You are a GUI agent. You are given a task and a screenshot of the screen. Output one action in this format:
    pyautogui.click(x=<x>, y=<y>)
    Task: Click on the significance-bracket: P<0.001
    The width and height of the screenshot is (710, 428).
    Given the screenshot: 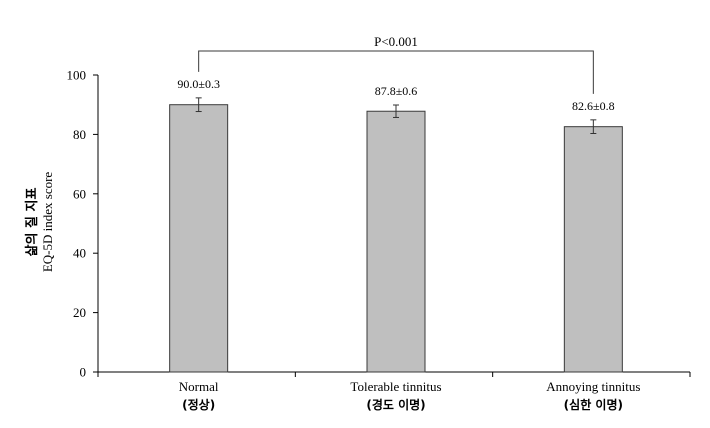 What is the action you would take?
    pyautogui.click(x=396, y=64)
    